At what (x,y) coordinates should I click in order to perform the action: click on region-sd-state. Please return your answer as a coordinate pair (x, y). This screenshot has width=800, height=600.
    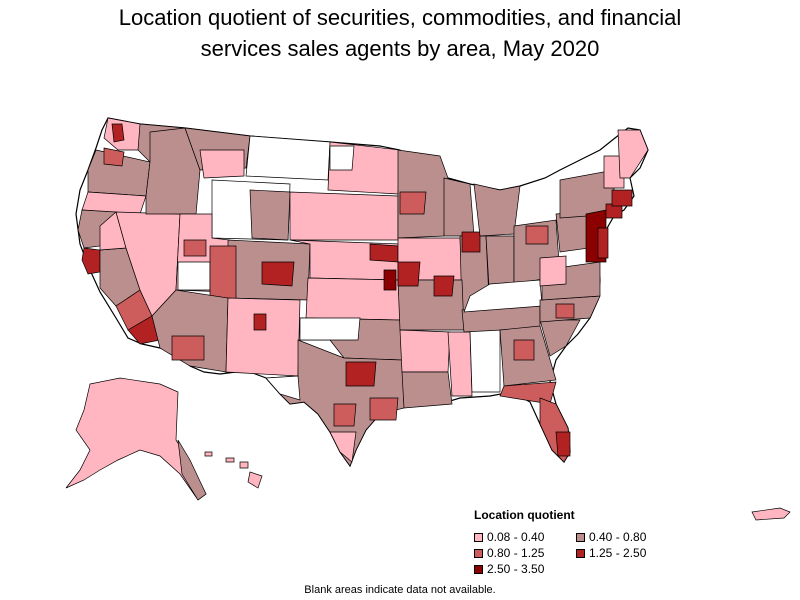
    Looking at the image, I should click on (344, 216).